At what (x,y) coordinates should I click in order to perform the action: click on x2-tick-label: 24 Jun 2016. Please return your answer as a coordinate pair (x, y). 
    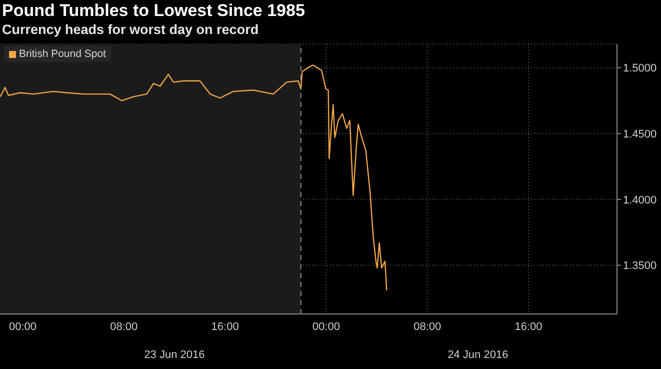
    Looking at the image, I should click on (478, 355).